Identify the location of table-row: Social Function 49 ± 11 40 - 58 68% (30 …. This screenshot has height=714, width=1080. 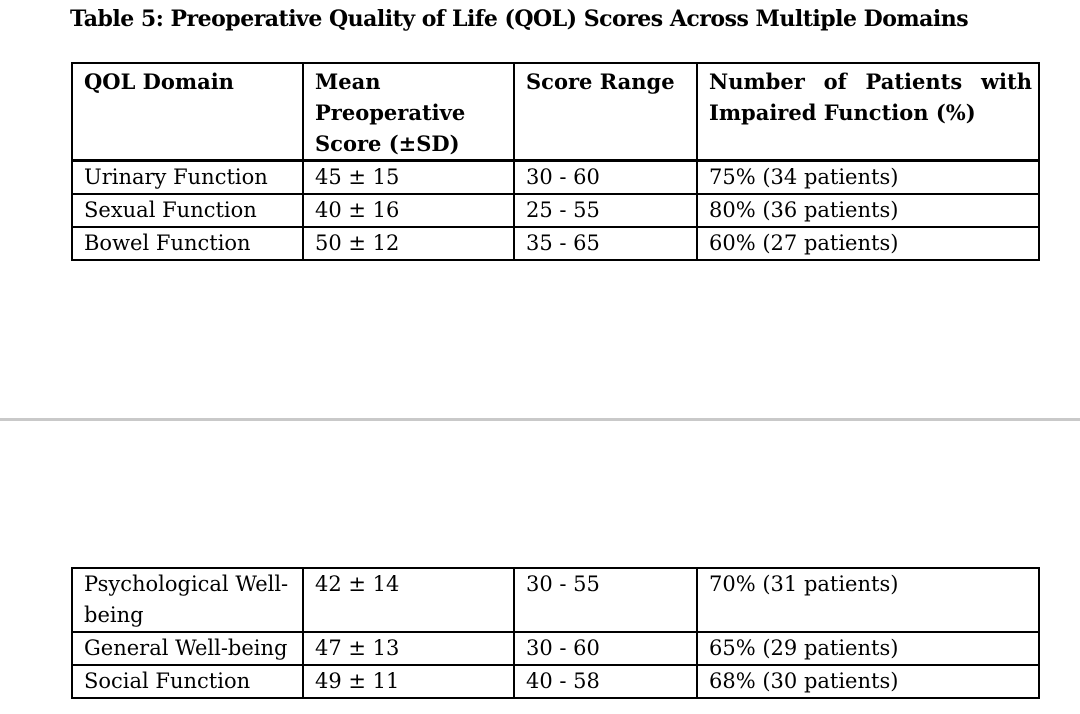
(555, 681).